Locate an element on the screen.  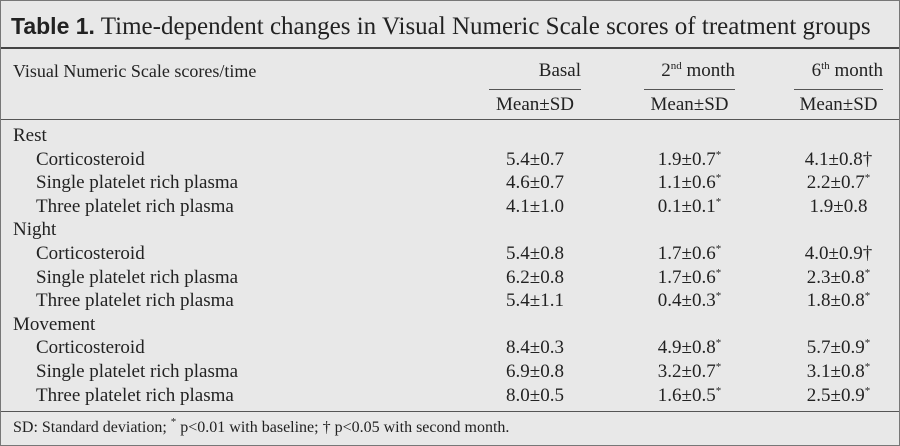
cell-value: 4.1±1.0 is located at coordinates (535, 206).